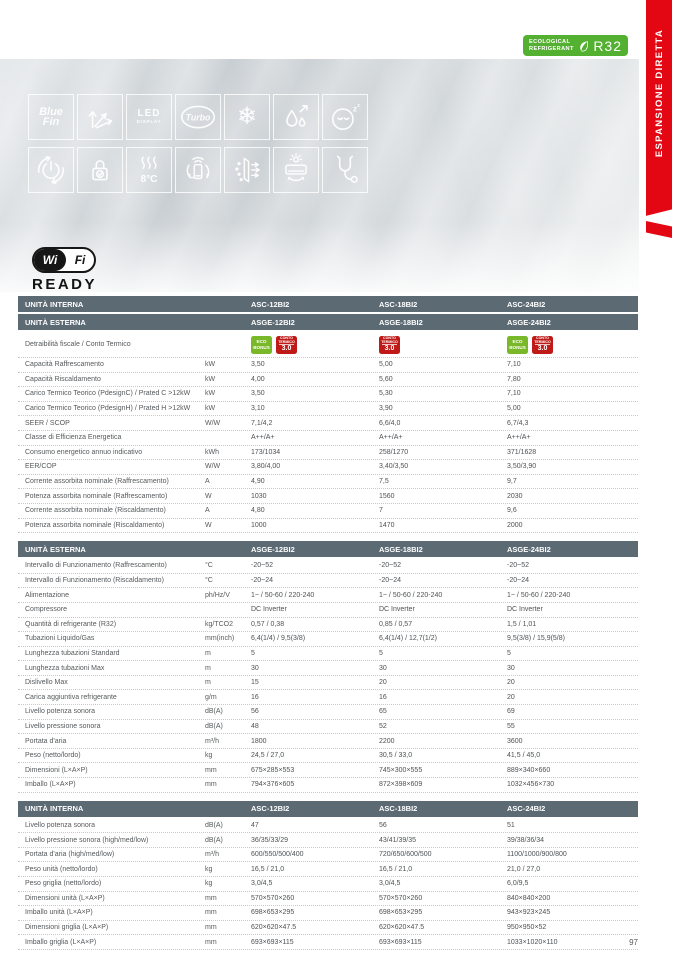 Image resolution: width=677 pixels, height=958 pixels. I want to click on model-name: ASC-24BI2, so click(526, 304).